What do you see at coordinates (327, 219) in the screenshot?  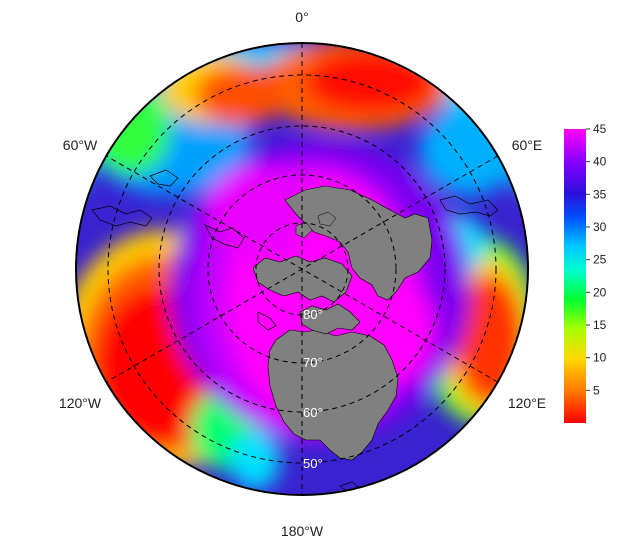 I see `svalbard-land` at bounding box center [327, 219].